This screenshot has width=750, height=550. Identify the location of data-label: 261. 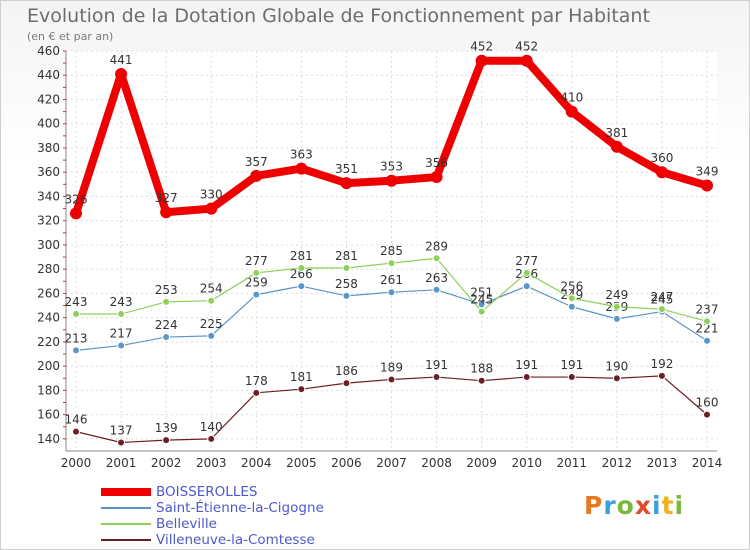
(391, 280).